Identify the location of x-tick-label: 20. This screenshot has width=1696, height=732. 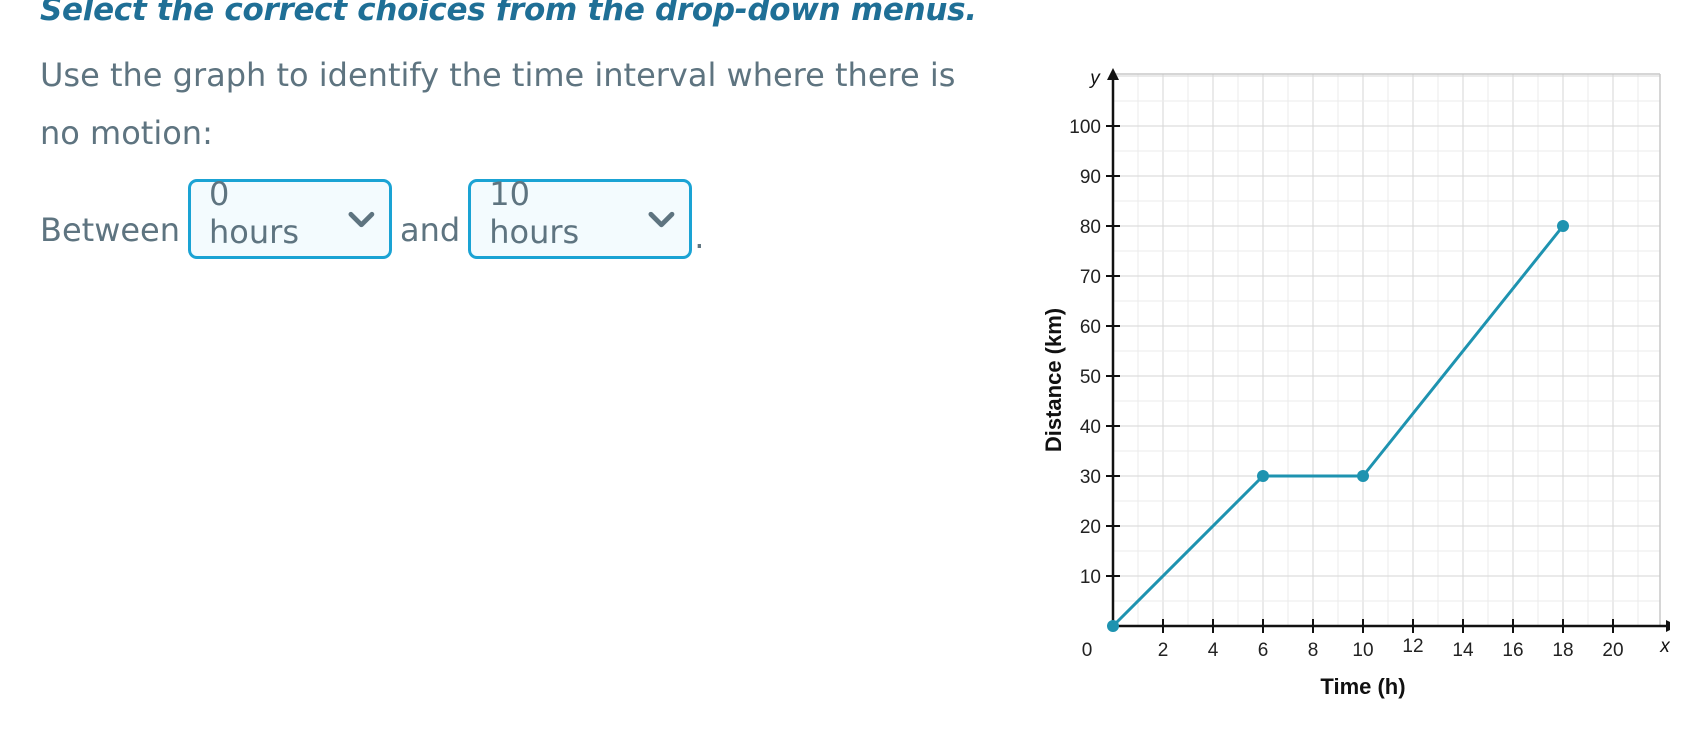
(1612, 650).